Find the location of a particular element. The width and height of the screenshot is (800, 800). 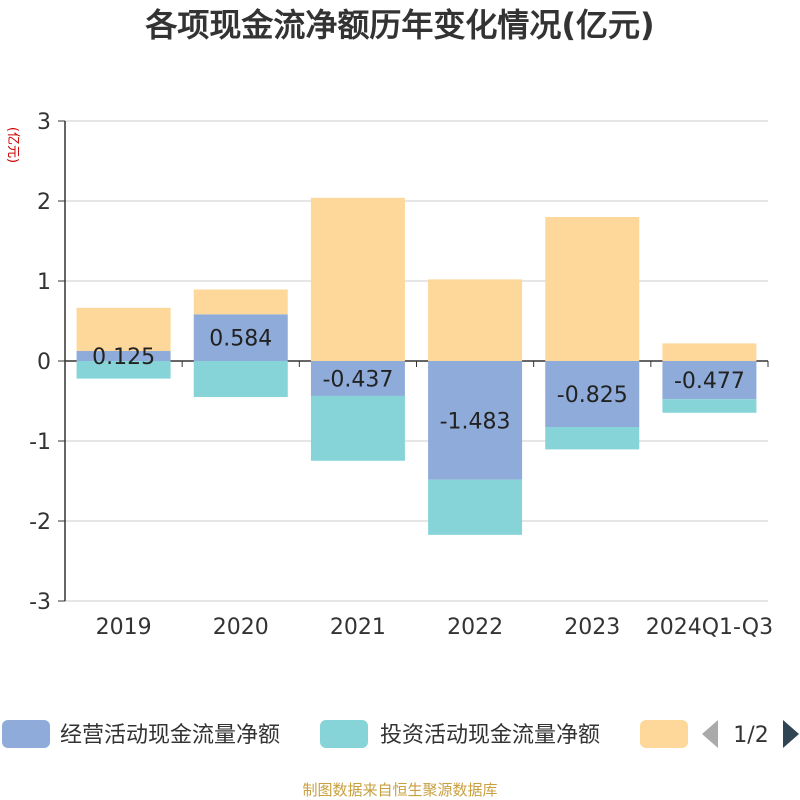

bar-series-1-2019 is located at coordinates (123, 356).